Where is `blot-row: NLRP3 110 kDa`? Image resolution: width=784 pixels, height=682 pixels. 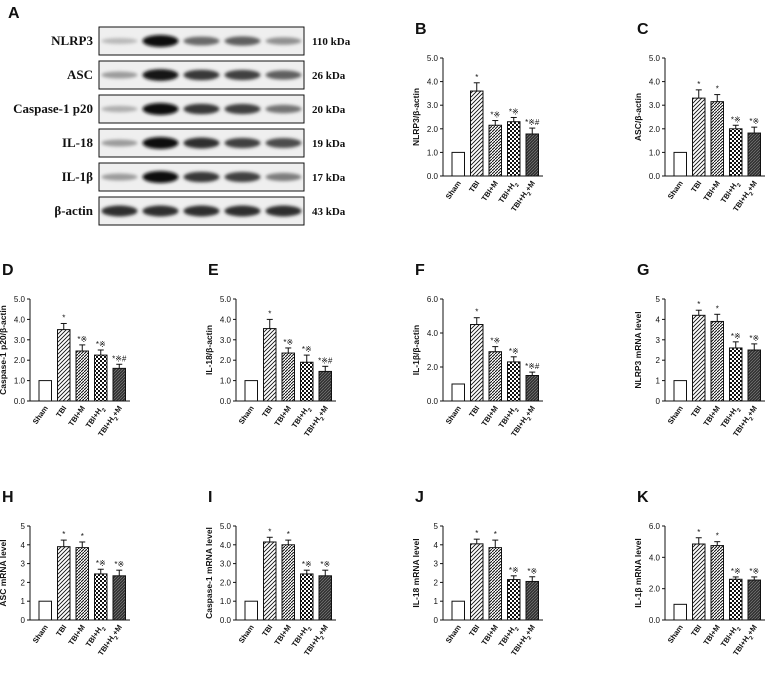
blot-row: NLRP3 110 kDa is located at coordinates (201, 41).